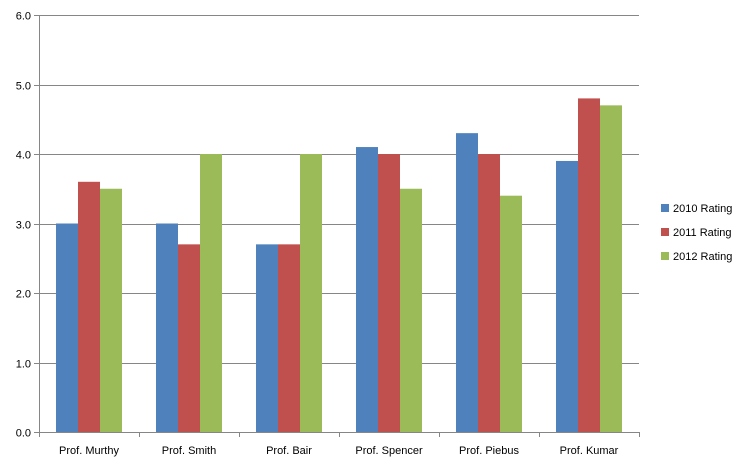  I want to click on x-tick-label: Prof. Murthy, so click(89, 451).